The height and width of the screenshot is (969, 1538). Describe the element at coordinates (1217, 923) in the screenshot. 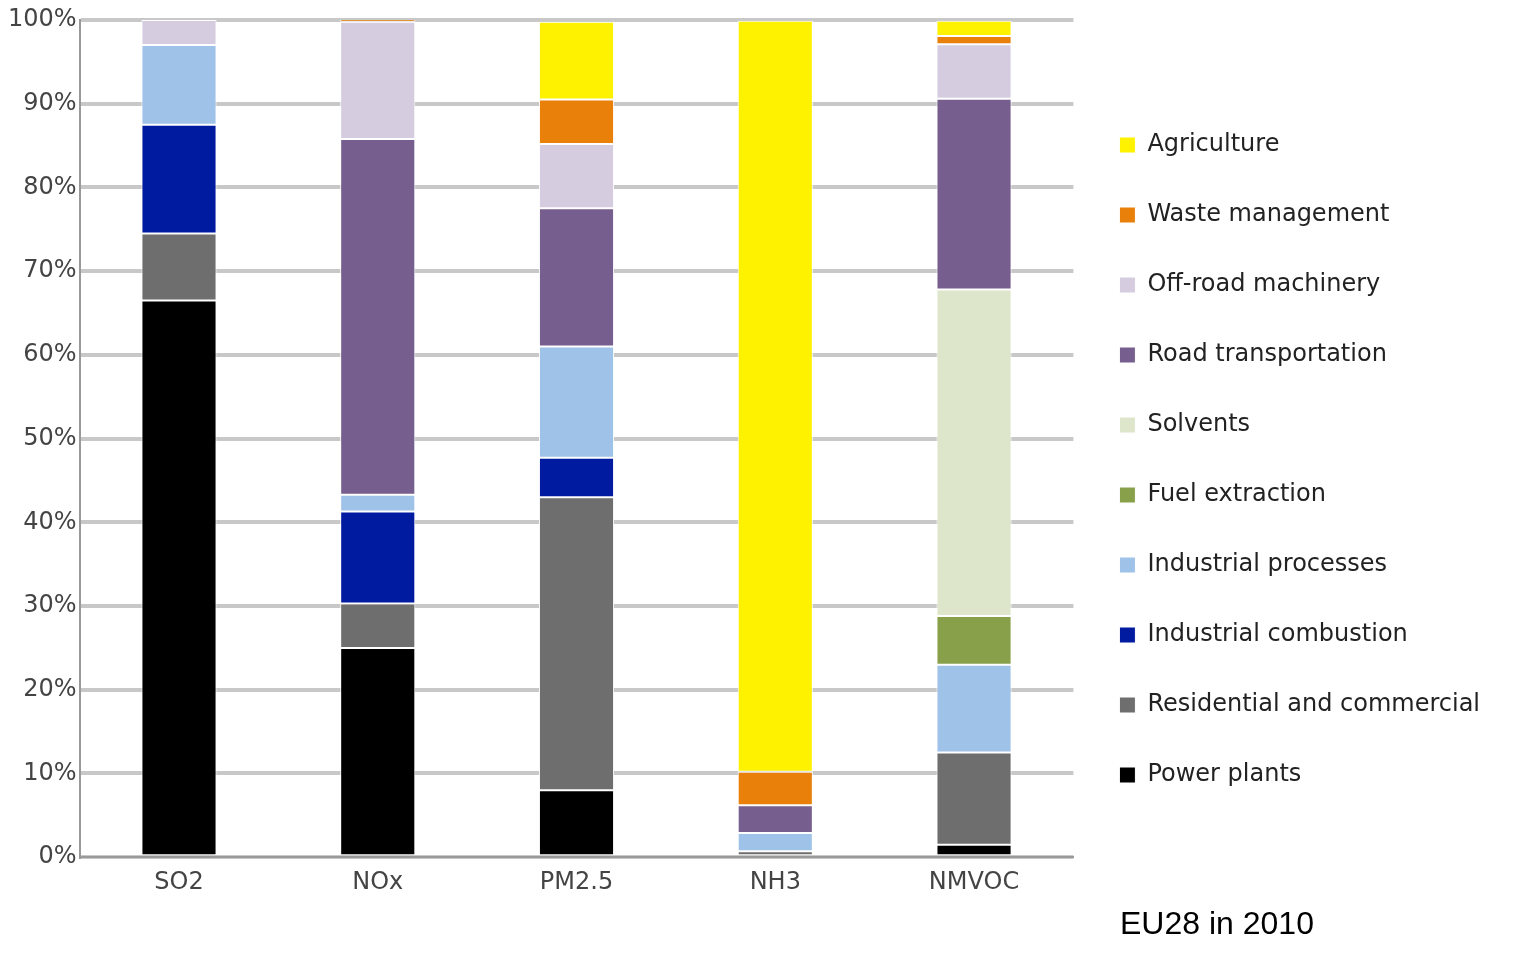

I see `text: EU28 in 2010` at that location.